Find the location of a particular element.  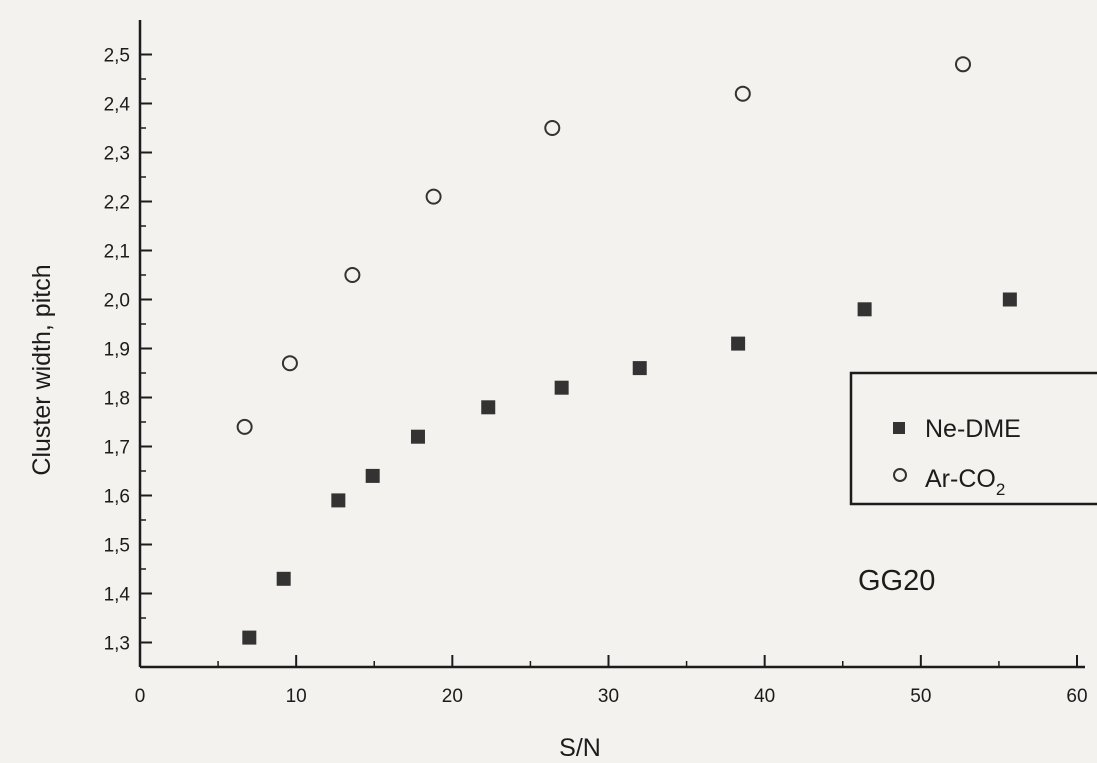

y-tick-label: 1,4 is located at coordinates (117, 595).